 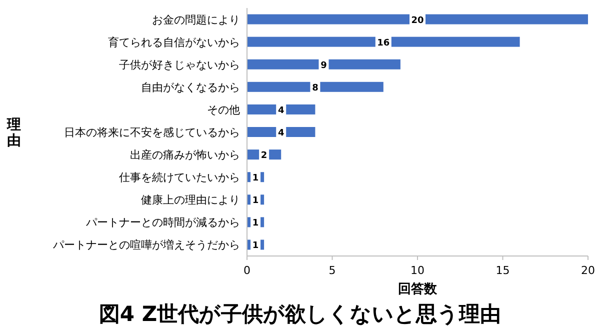 I want to click on data-label: 8, so click(x=315, y=88).